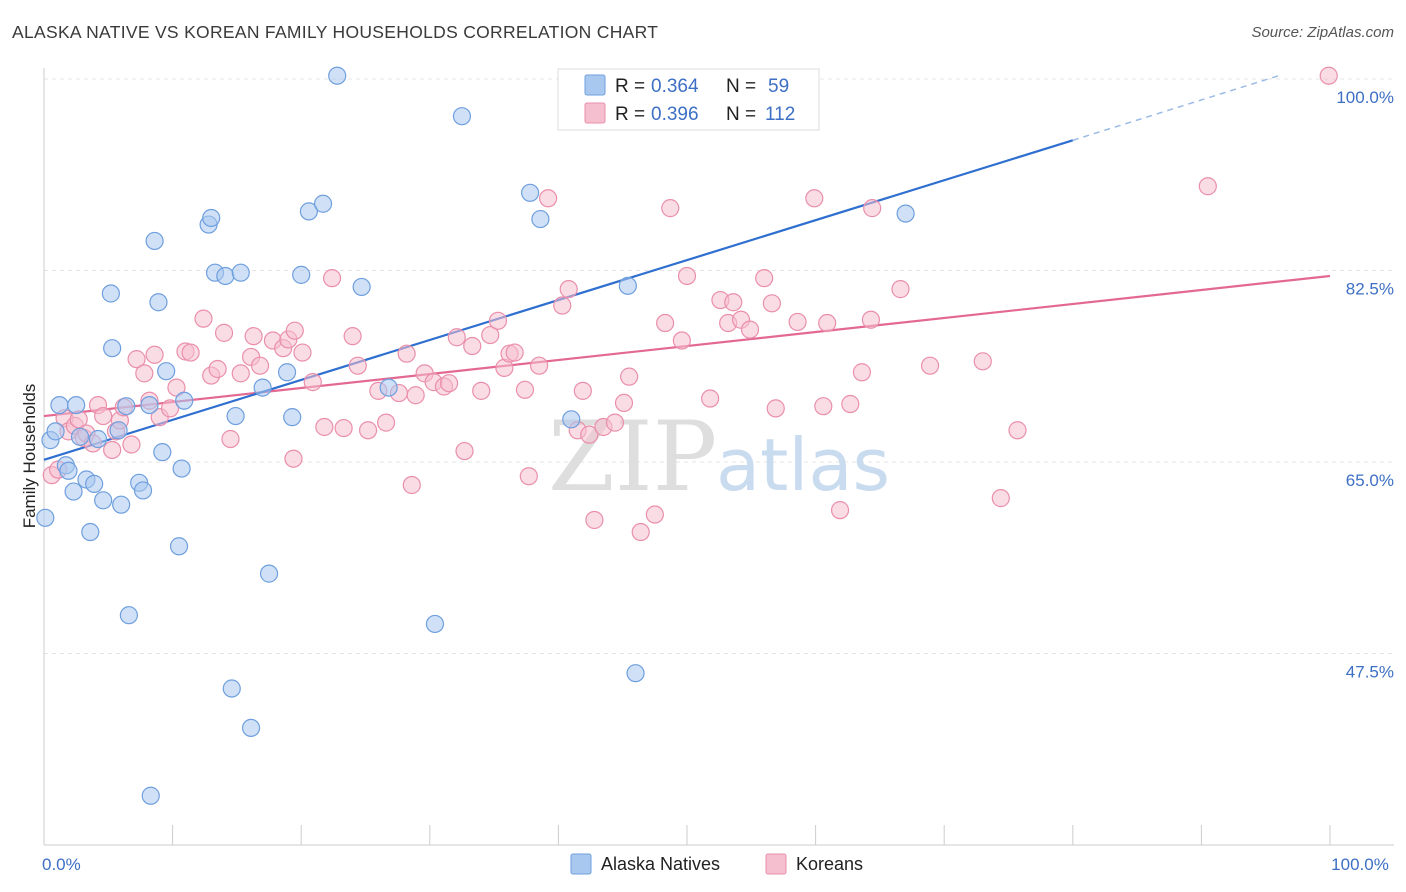 The height and width of the screenshot is (892, 1406). Describe the element at coordinates (581, 864) in the screenshot. I see `bottom-legend-swatch-alaska` at that location.